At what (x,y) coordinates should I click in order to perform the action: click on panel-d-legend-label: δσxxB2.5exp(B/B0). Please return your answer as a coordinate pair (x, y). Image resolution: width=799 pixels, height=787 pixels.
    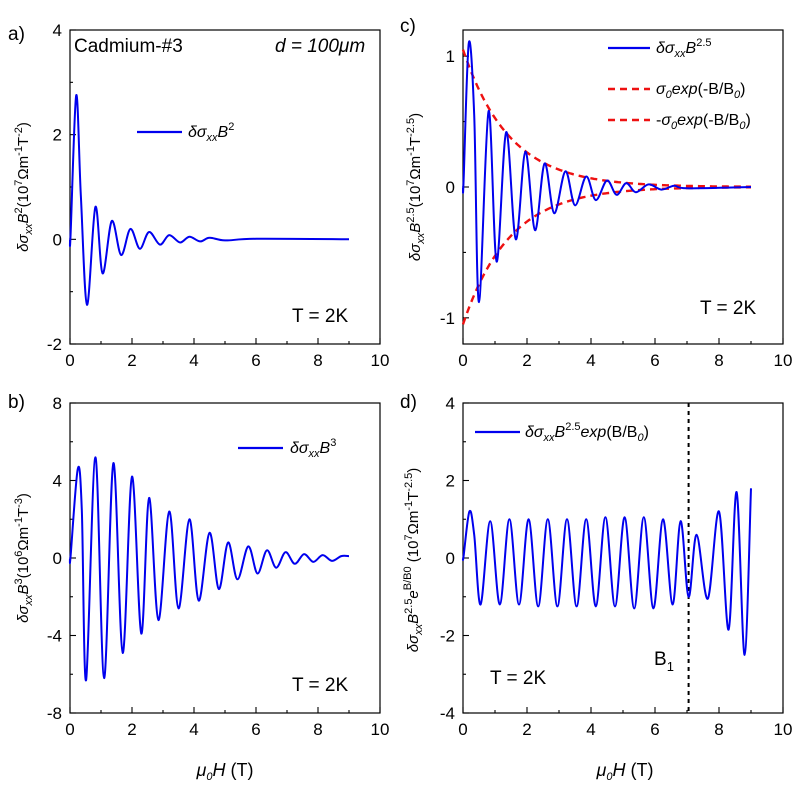
    Looking at the image, I should click on (587, 432).